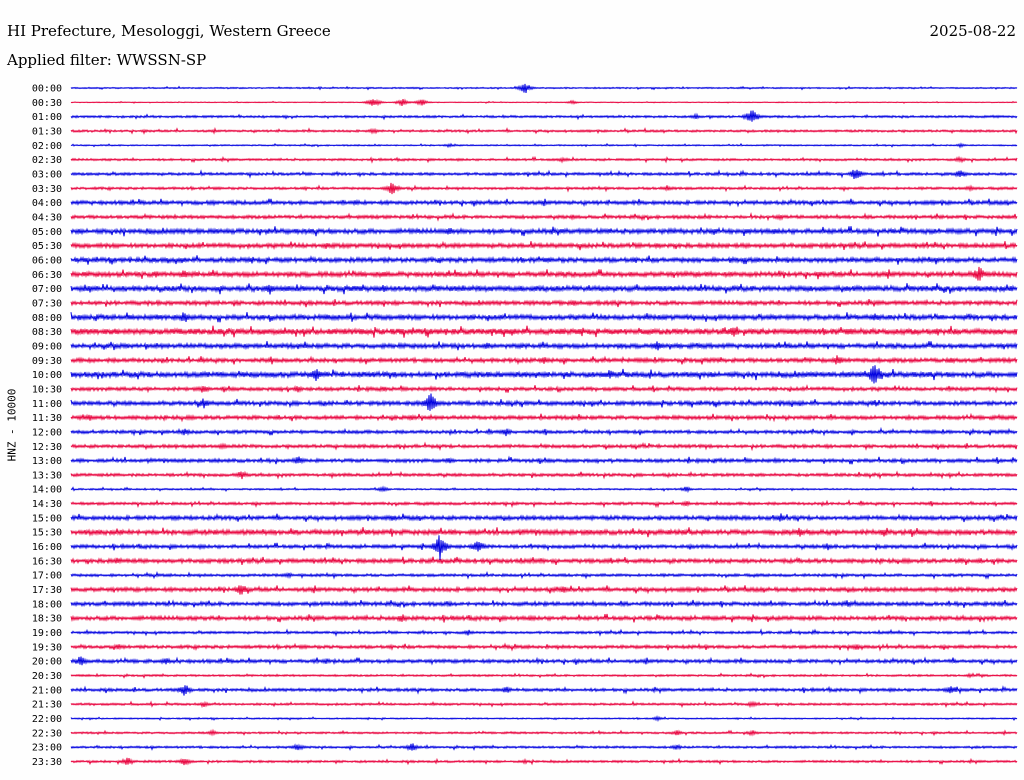 Image resolution: width=1024 pixels, height=780 pixels. What do you see at coordinates (47, 275) in the screenshot?
I see `time-tick-label: 06:30` at bounding box center [47, 275].